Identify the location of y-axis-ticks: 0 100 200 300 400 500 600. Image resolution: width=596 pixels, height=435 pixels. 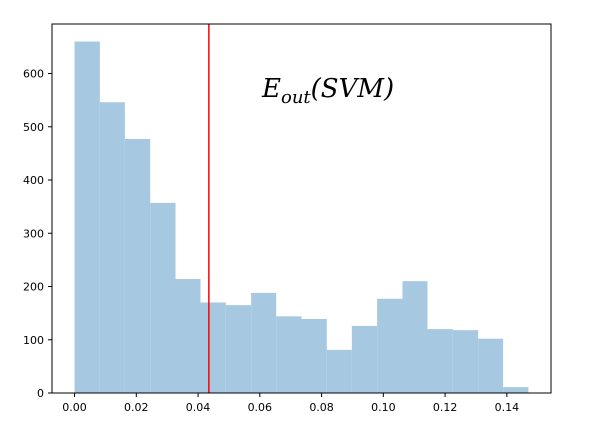
(37, 234).